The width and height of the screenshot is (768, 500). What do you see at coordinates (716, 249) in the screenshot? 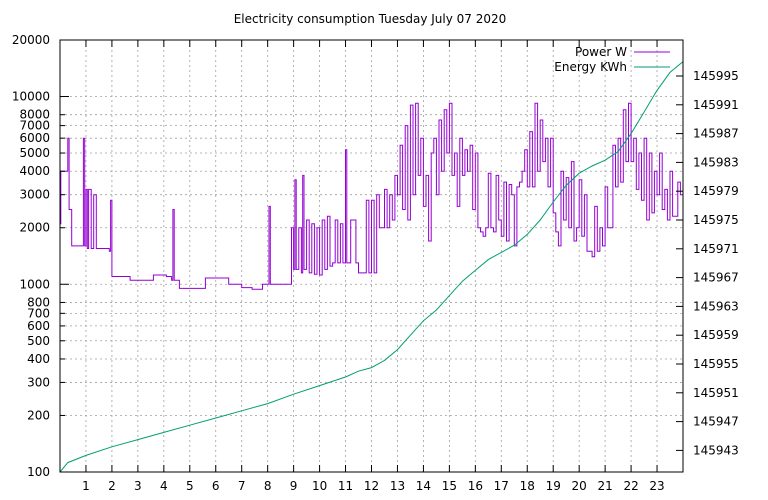
I see `y-right-tick-label: 145971` at bounding box center [716, 249].